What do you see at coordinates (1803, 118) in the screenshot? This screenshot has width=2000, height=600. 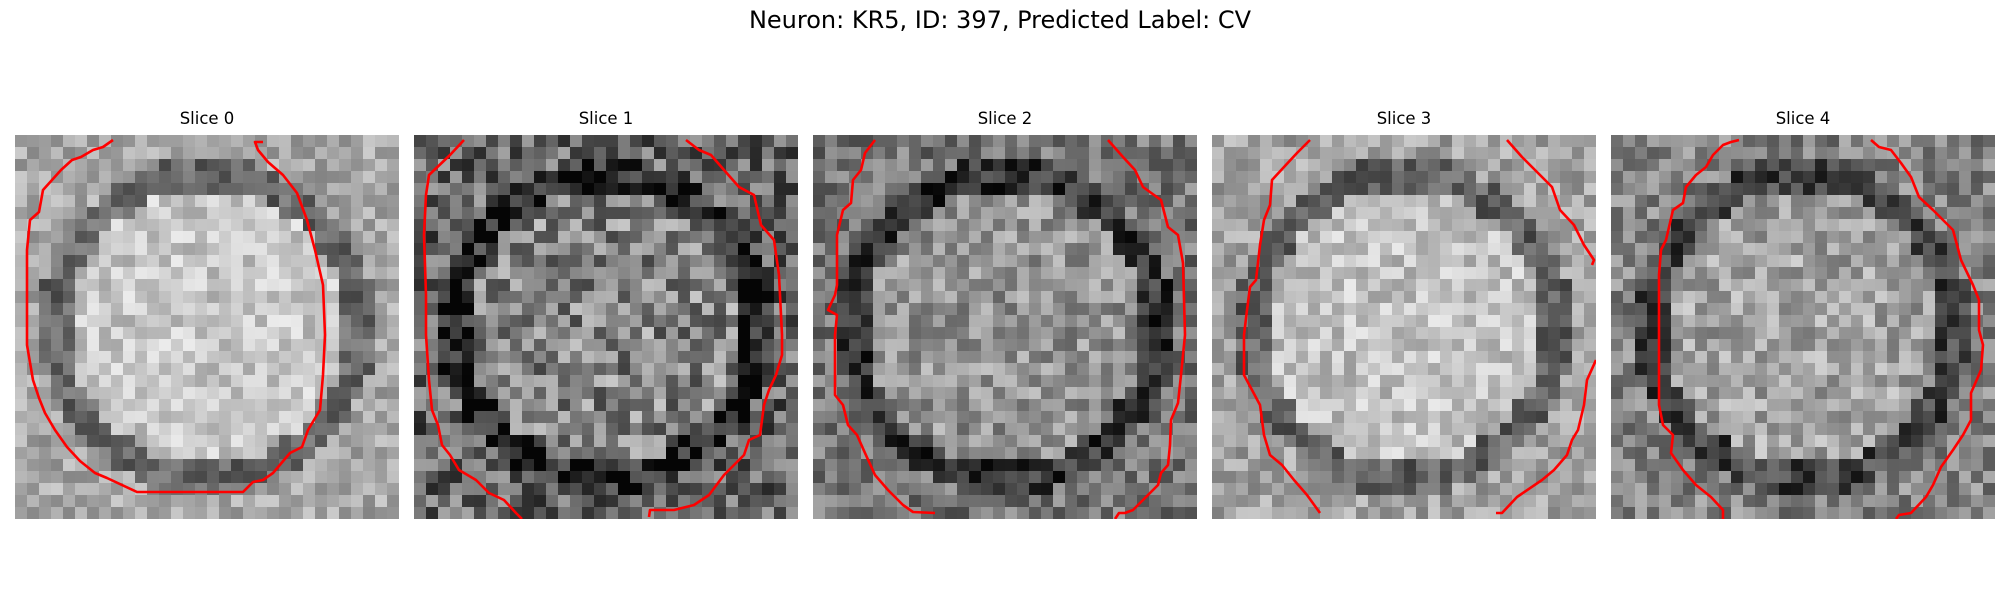 I see `slice-title-4: Slice 4` at bounding box center [1803, 118].